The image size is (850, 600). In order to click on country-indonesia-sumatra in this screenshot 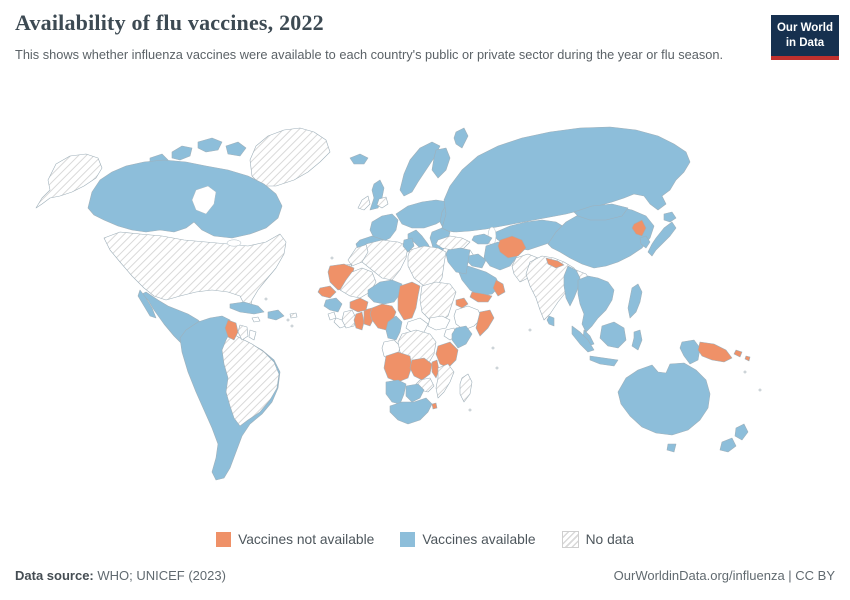, I will do `click(583, 339)`.